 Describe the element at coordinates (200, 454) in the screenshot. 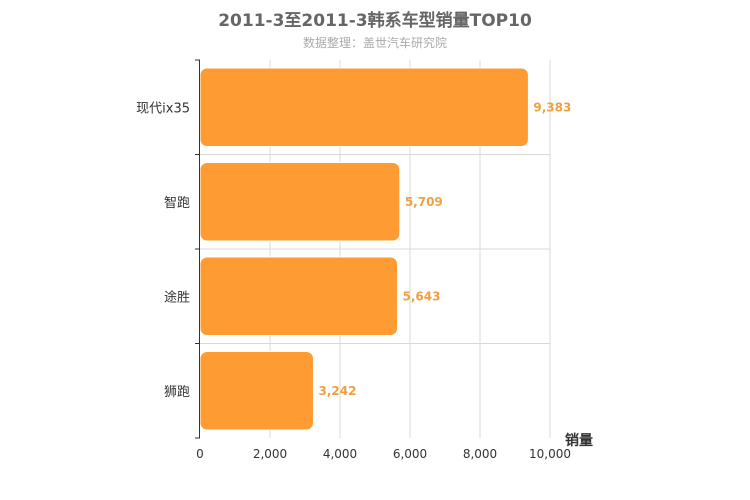

I see `x-tick-label: 0` at that location.